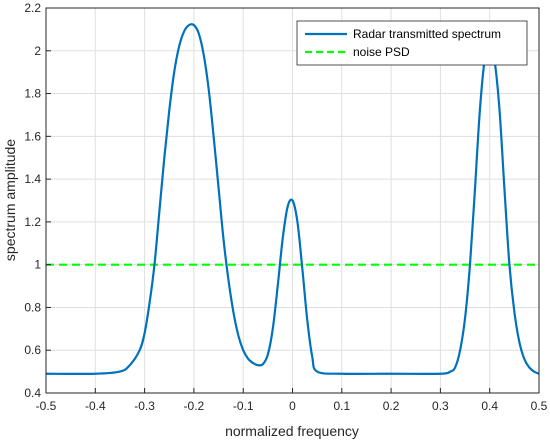 This screenshot has height=442, width=550. What do you see at coordinates (194, 406) in the screenshot?
I see `x-tick-label: -0.2` at bounding box center [194, 406].